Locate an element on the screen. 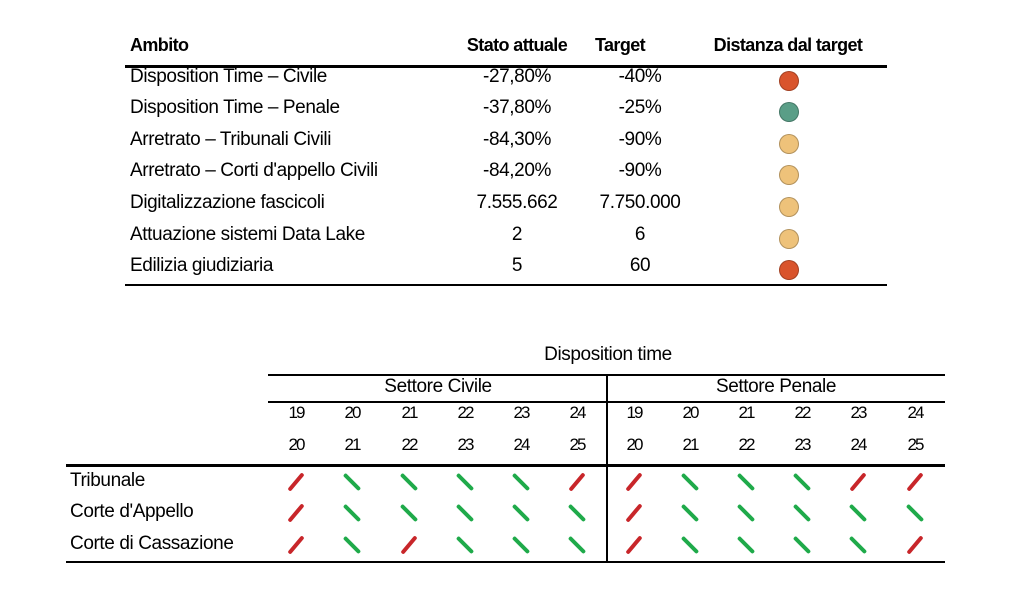 Image resolution: width=1024 pixels, height=601 pixels. row-target: 6 is located at coordinates (640, 234).